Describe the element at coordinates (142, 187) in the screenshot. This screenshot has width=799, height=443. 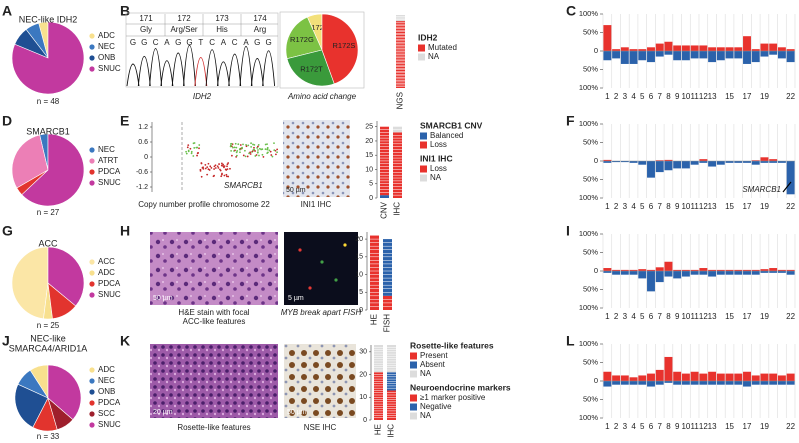
I see `y-tick-label: -1.2` at that location.